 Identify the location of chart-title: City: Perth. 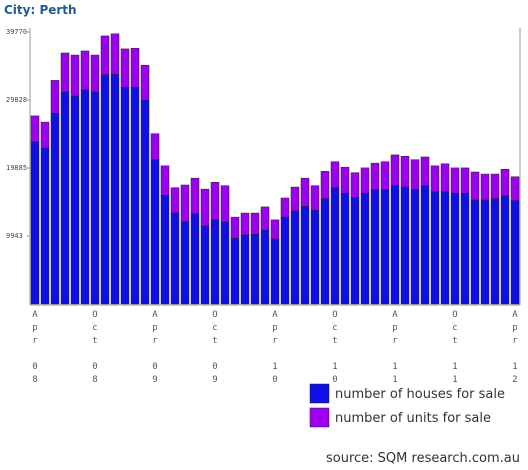
(40, 10).